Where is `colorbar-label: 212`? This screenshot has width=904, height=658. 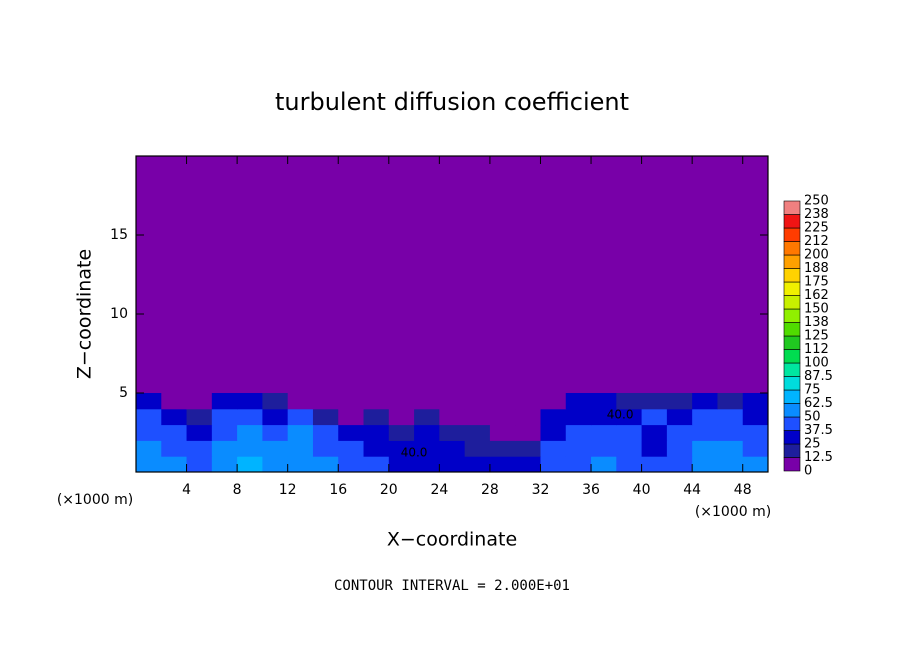 colorbar-label: 212 is located at coordinates (816, 241).